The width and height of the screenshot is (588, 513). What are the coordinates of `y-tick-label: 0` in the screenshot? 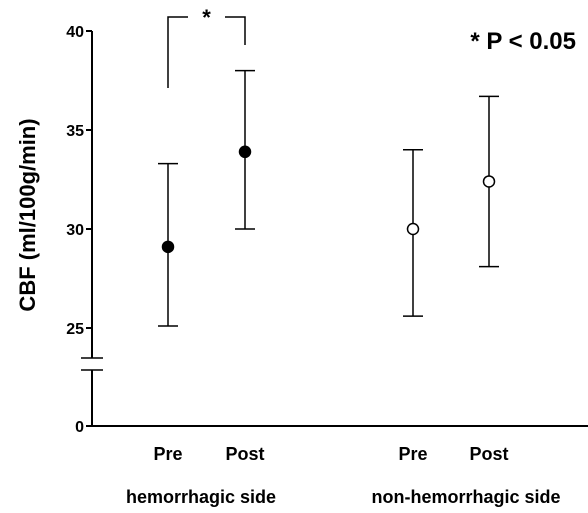 It's located at (79, 427).